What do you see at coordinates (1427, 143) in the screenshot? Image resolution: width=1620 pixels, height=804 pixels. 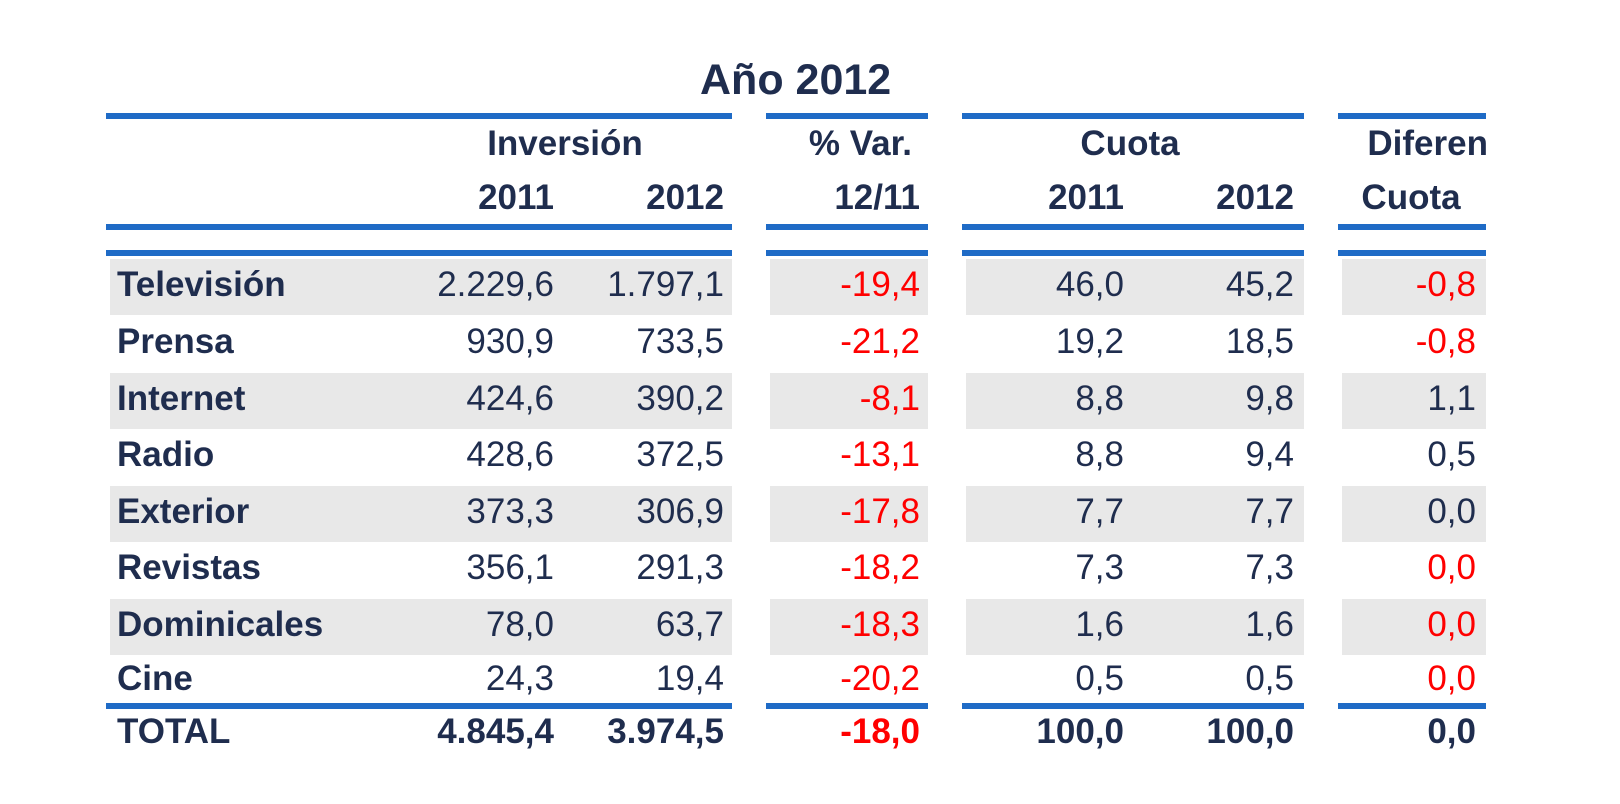 I see `header-dif-top: Diferen` at bounding box center [1427, 143].